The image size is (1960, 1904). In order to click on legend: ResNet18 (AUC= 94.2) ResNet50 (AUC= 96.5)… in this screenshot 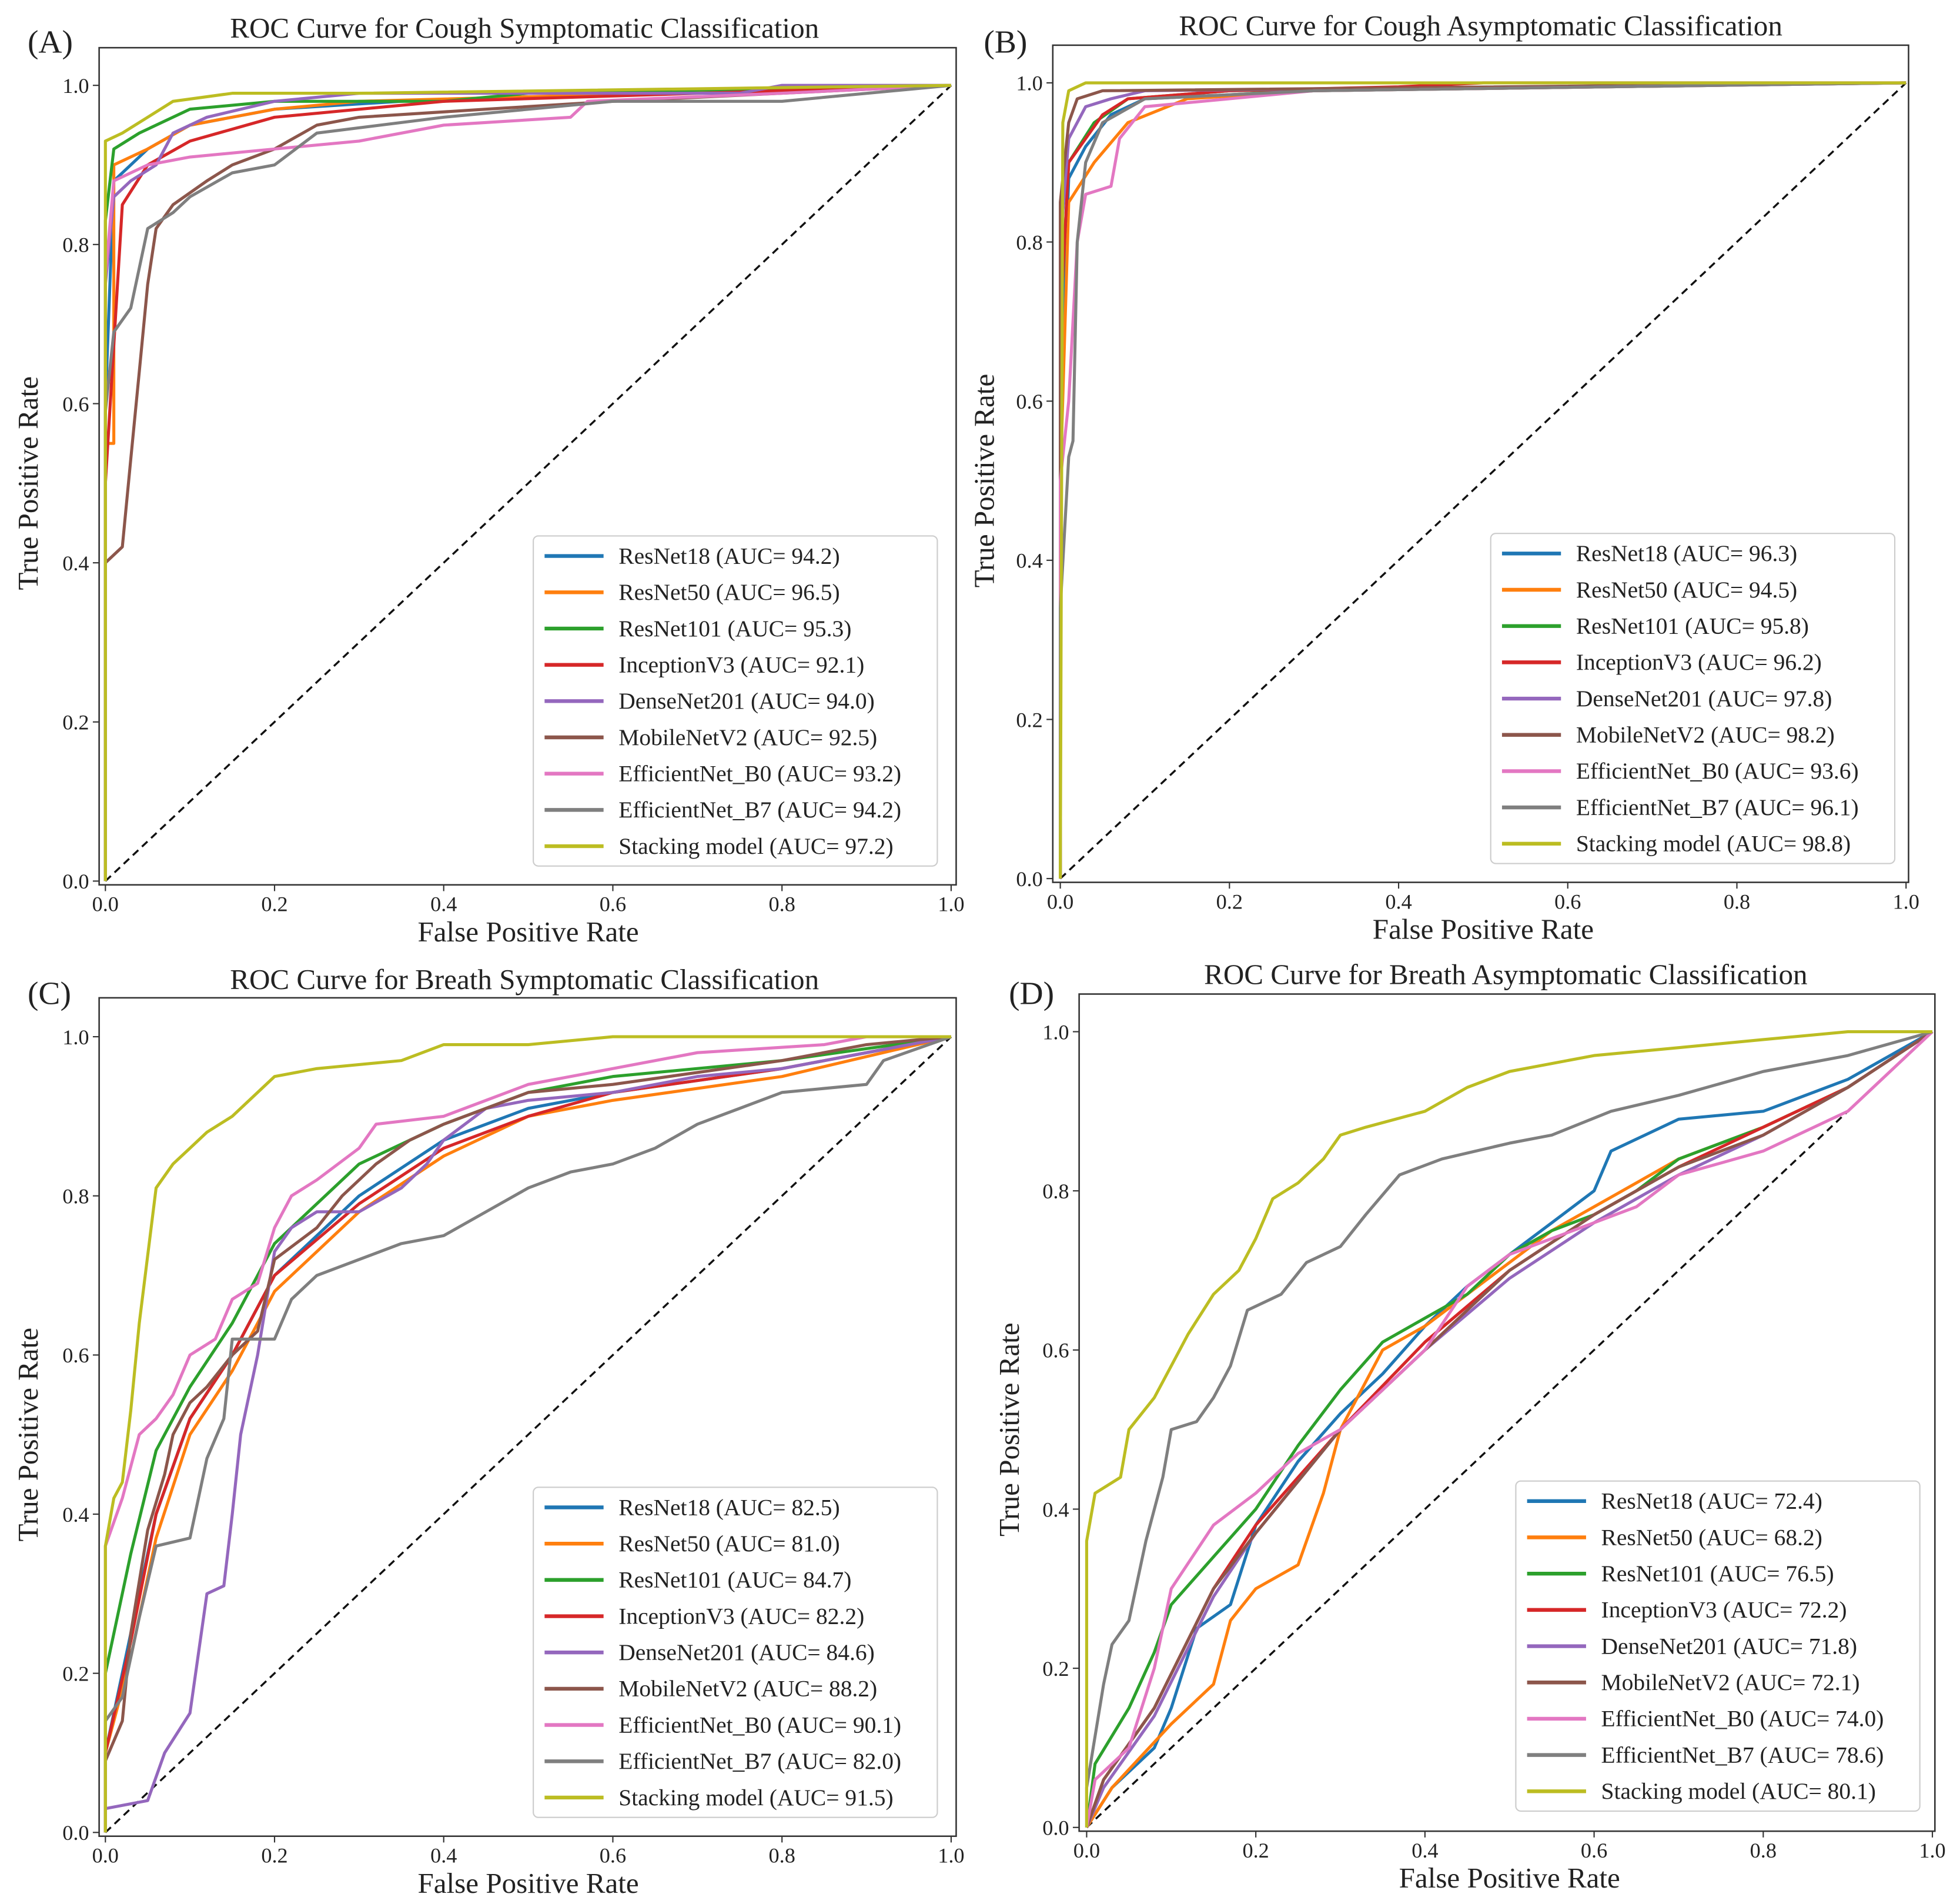, I will do `click(736, 701)`.